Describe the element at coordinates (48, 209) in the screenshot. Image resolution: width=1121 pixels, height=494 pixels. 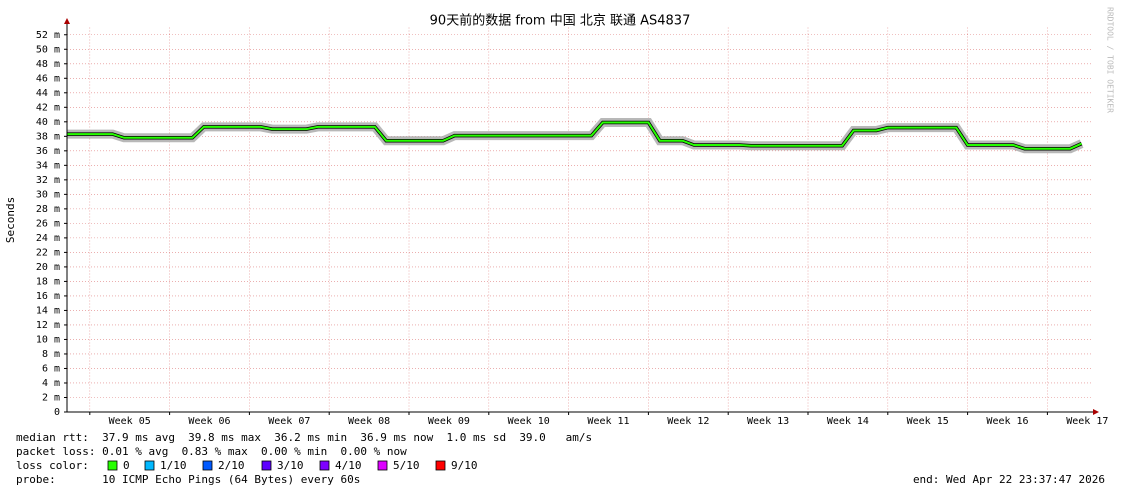
I see `y-tick-label: 28 m` at that location.